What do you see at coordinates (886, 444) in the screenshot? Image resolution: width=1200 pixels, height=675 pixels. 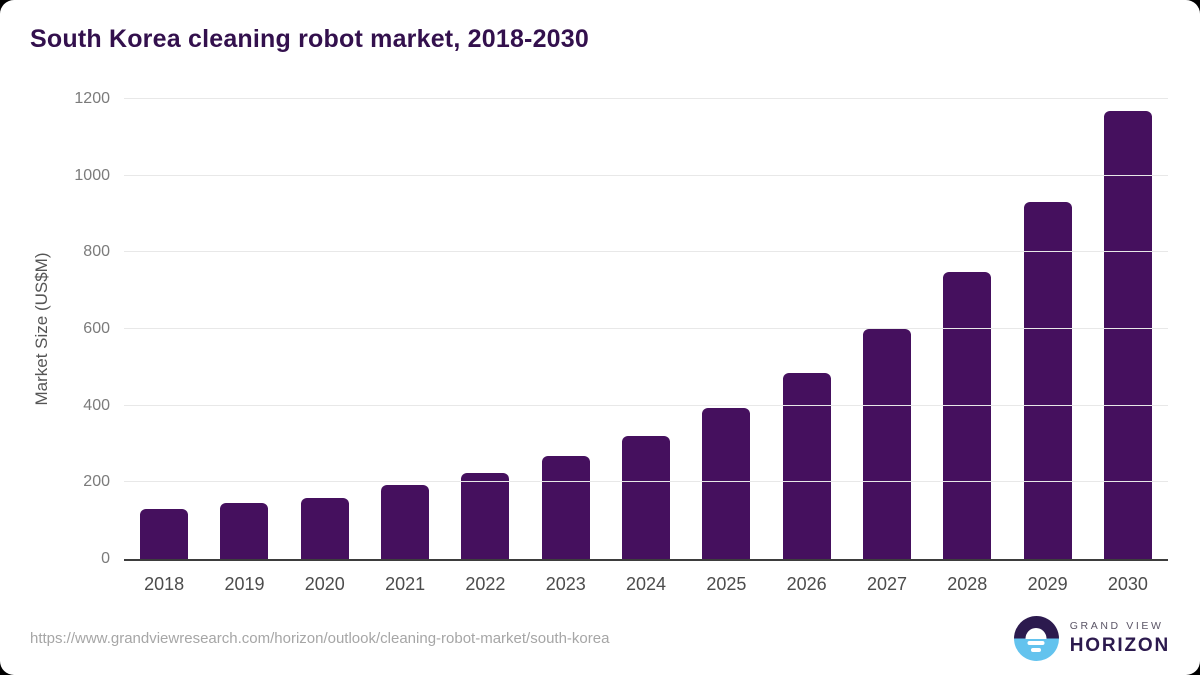 I see `bar-2027` at bounding box center [886, 444].